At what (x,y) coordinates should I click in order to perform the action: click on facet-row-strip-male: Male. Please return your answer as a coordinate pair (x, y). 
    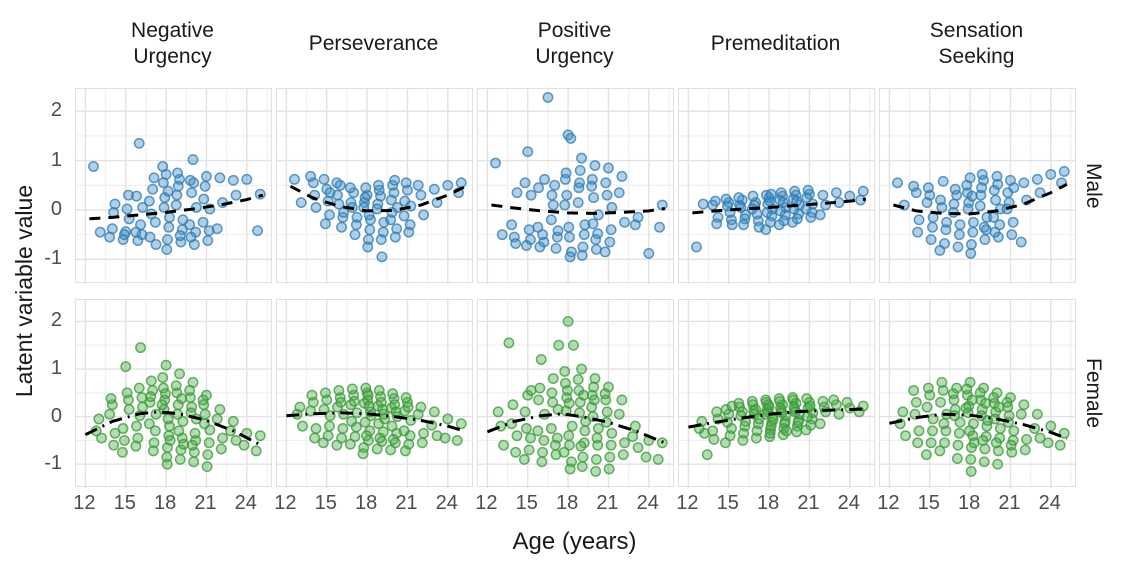
    Looking at the image, I should click on (1093, 185).